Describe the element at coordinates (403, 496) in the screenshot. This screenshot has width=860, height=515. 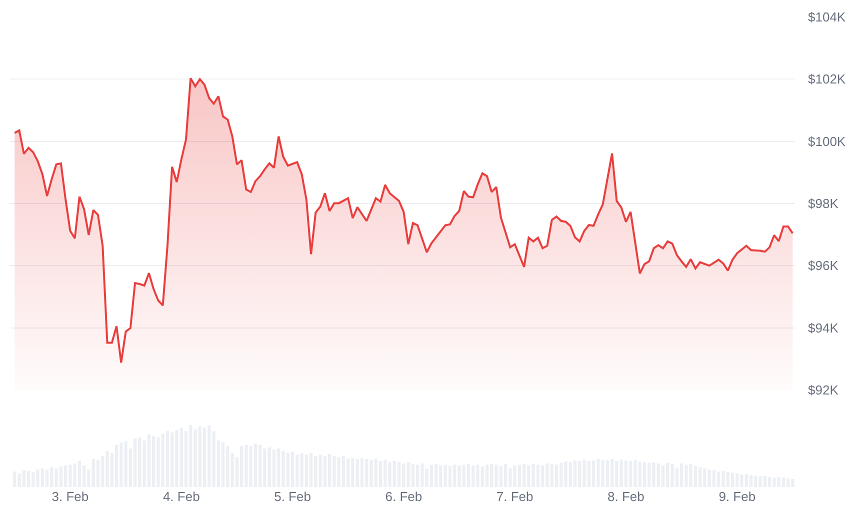
I see `x-tick-label: 6. Feb` at that location.